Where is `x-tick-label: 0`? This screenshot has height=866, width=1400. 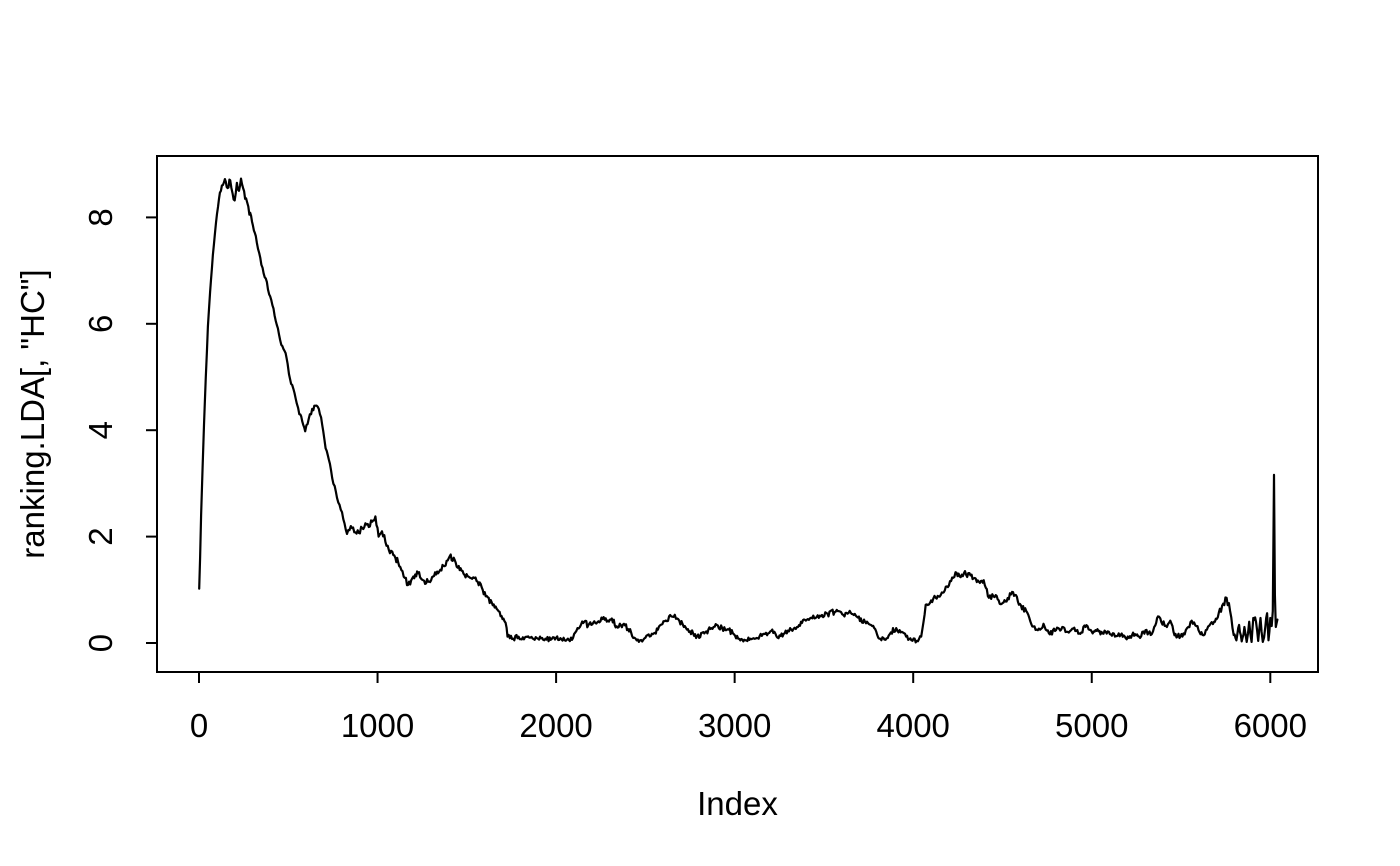 x-tick-label: 0 is located at coordinates (199, 725).